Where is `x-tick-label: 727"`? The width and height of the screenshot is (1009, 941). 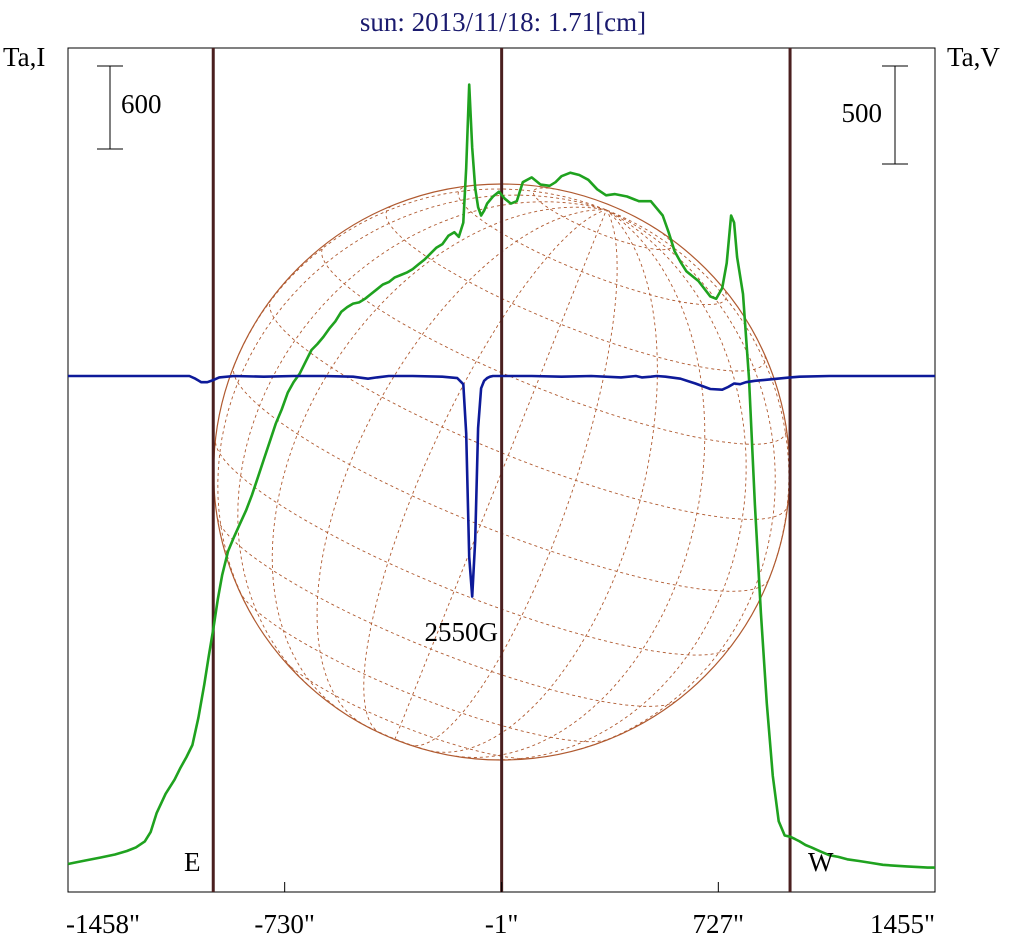
x-tick-label: 727" is located at coordinates (719, 924).